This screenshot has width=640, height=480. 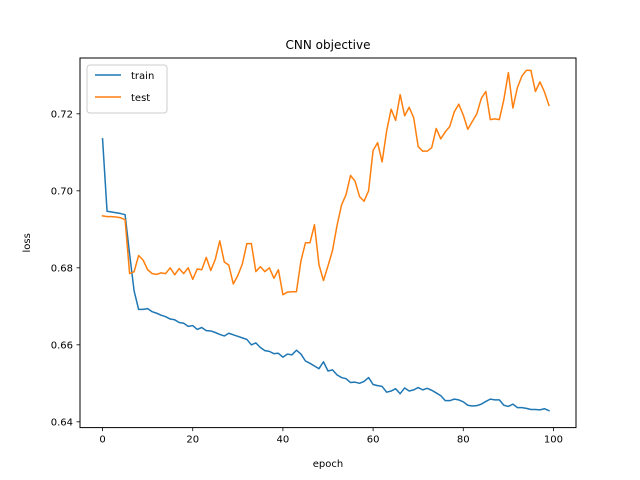 I want to click on x-axis-label: epoch, so click(x=328, y=464).